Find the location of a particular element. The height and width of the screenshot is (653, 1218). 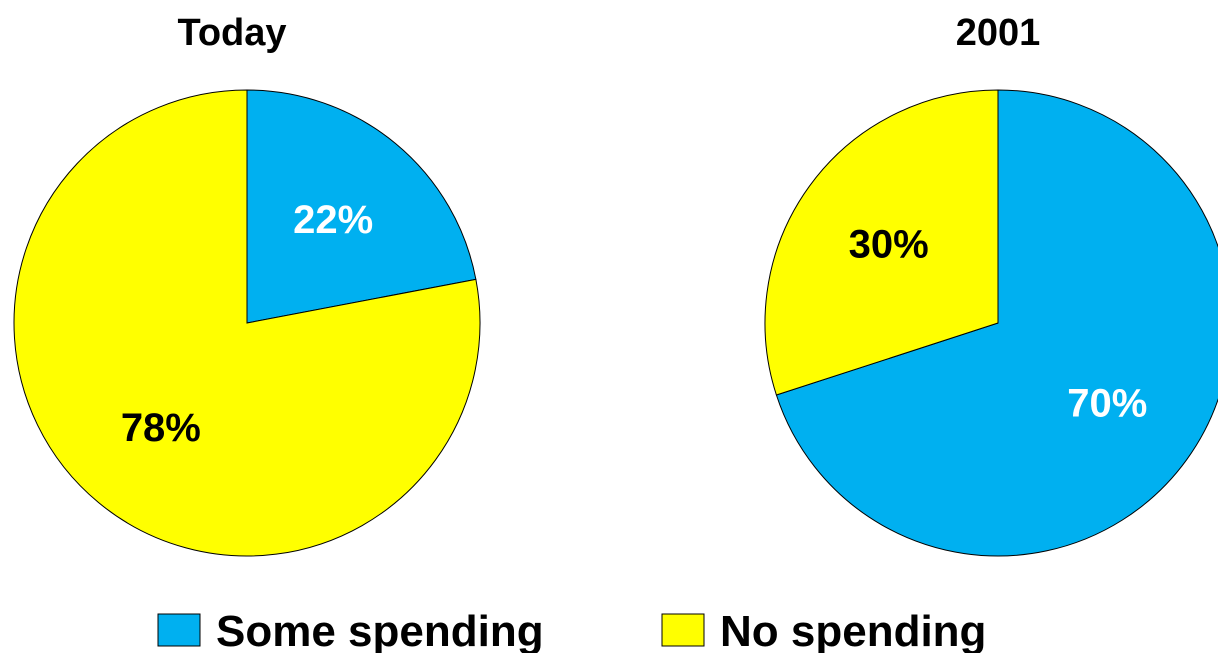

slice-label-today-some-spending: 22% is located at coordinates (333, 220).